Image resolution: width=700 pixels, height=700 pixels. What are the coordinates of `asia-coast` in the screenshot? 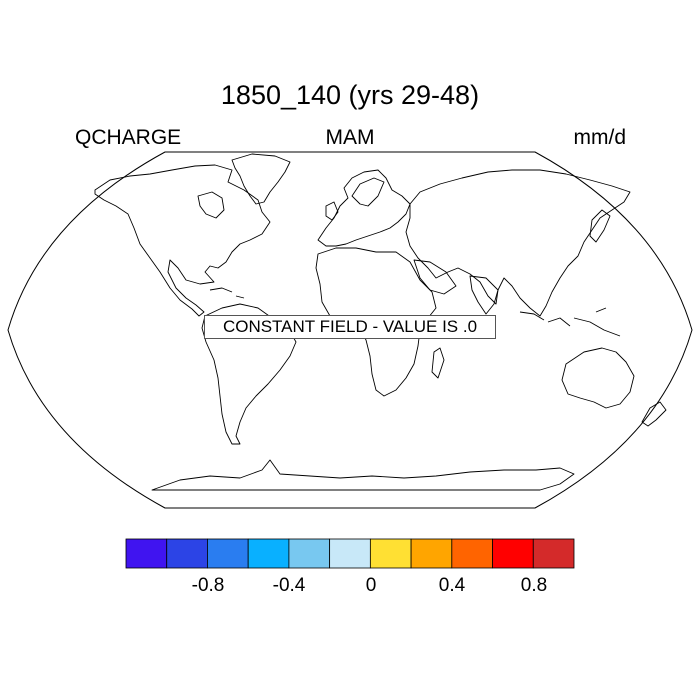 It's located at (518, 243).